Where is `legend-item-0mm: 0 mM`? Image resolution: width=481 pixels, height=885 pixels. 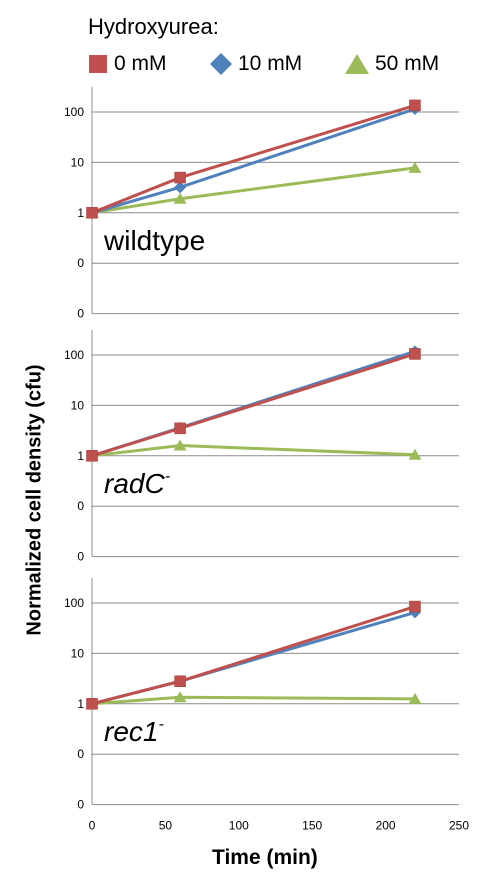
legend-item-0mm: 0 mM is located at coordinates (127, 64).